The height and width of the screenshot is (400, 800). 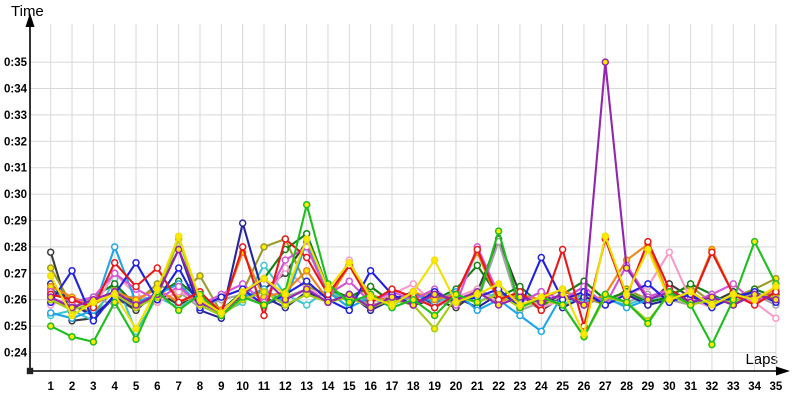 What do you see at coordinates (16, 169) in the screenshot?
I see `y-tick-label: 0:31` at bounding box center [16, 169].